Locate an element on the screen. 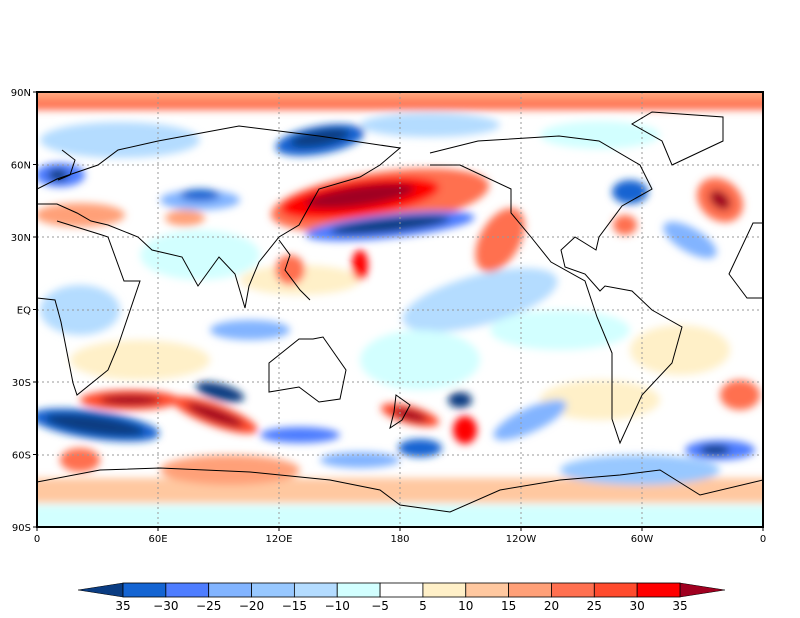 Image resolution: width=800 pixels, height=618 pixels. lon-tick-label: 180 is located at coordinates (399, 539).